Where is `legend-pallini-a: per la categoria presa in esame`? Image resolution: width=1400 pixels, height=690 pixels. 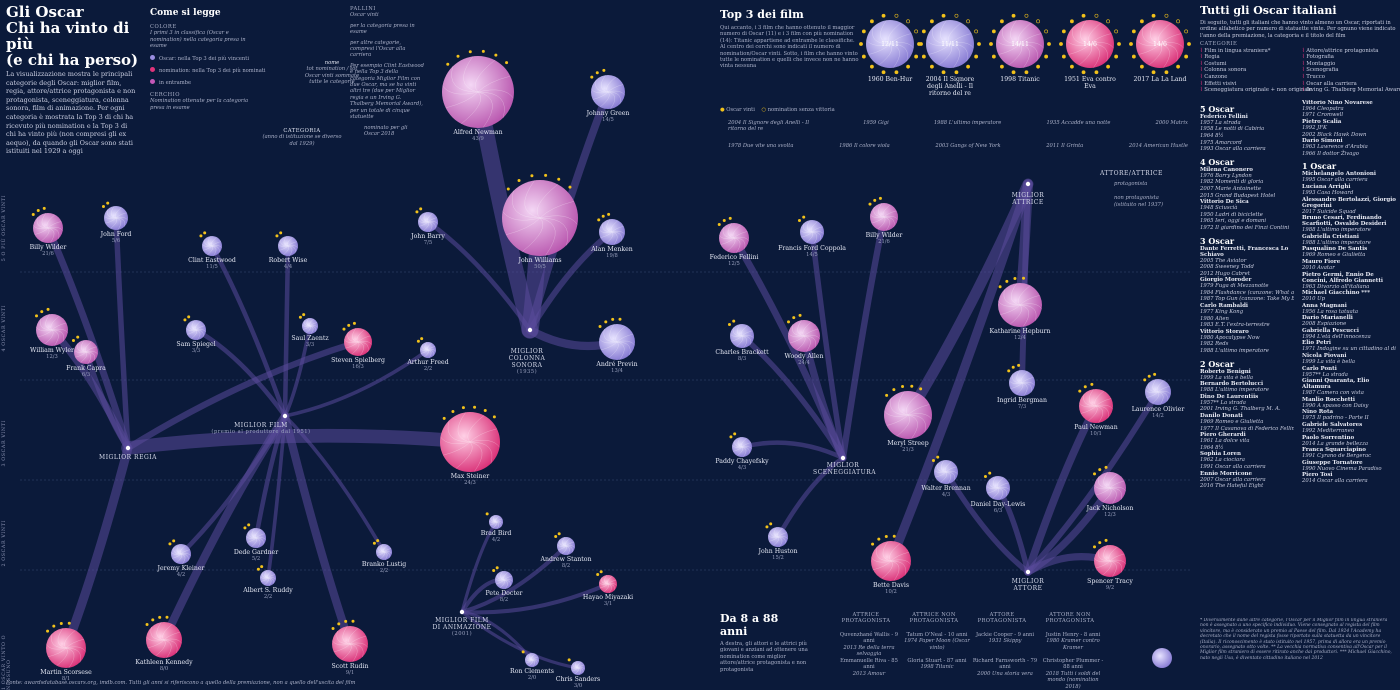 legend-pallini-a: per la categoria presa in esame is located at coordinates (382, 29).